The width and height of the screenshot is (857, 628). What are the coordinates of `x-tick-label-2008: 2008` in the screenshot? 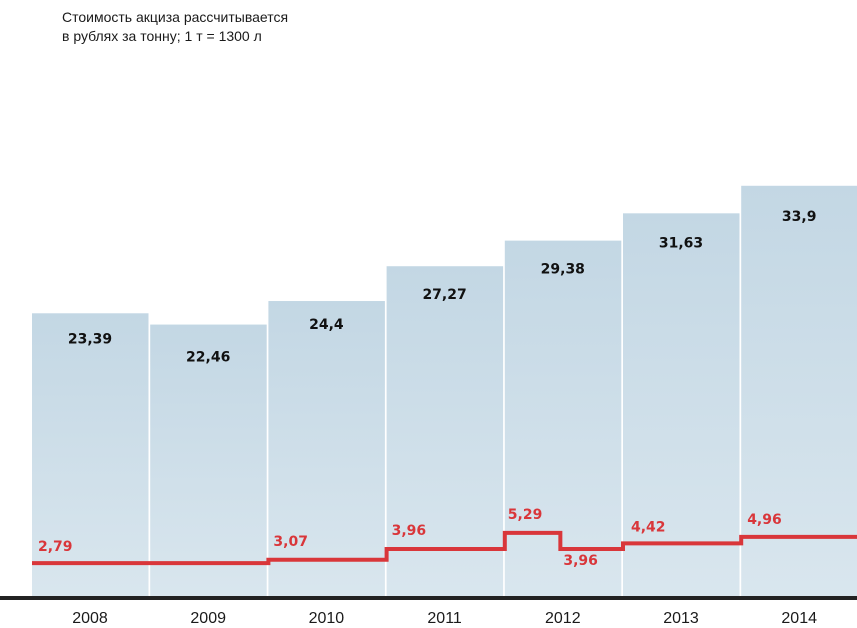 It's located at (90, 618).